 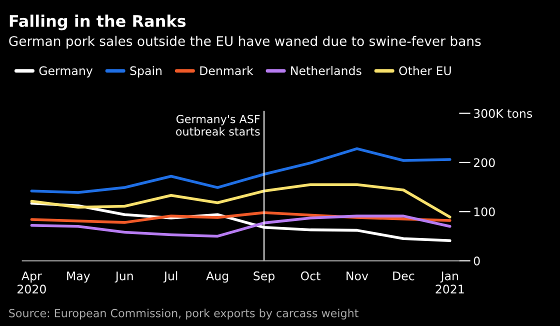 I want to click on legend-label: Spain, so click(x=146, y=72).